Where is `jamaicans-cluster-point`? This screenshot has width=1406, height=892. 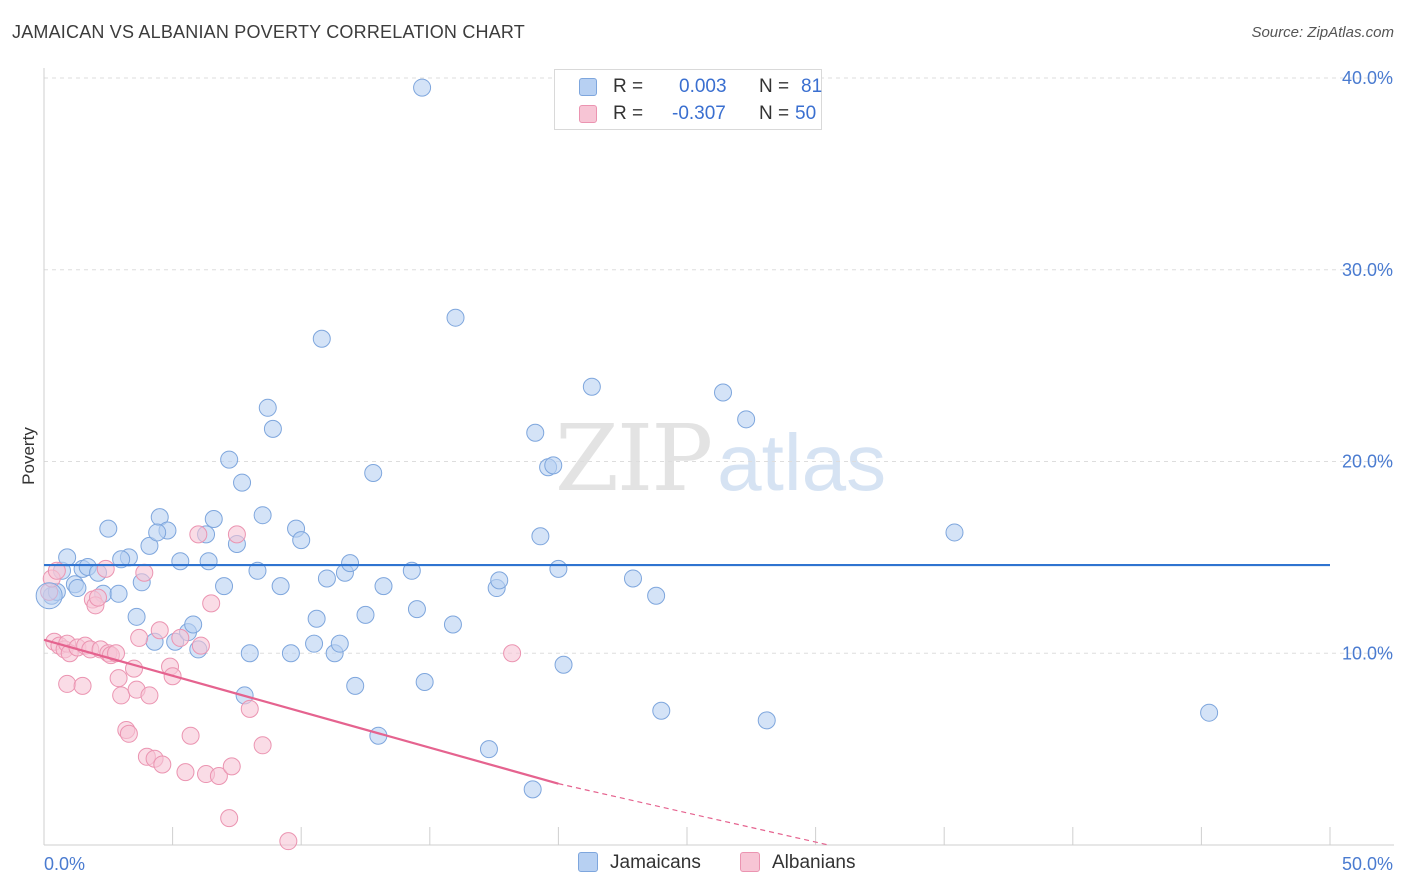 jamaicans-cluster-point is located at coordinates (49, 596).